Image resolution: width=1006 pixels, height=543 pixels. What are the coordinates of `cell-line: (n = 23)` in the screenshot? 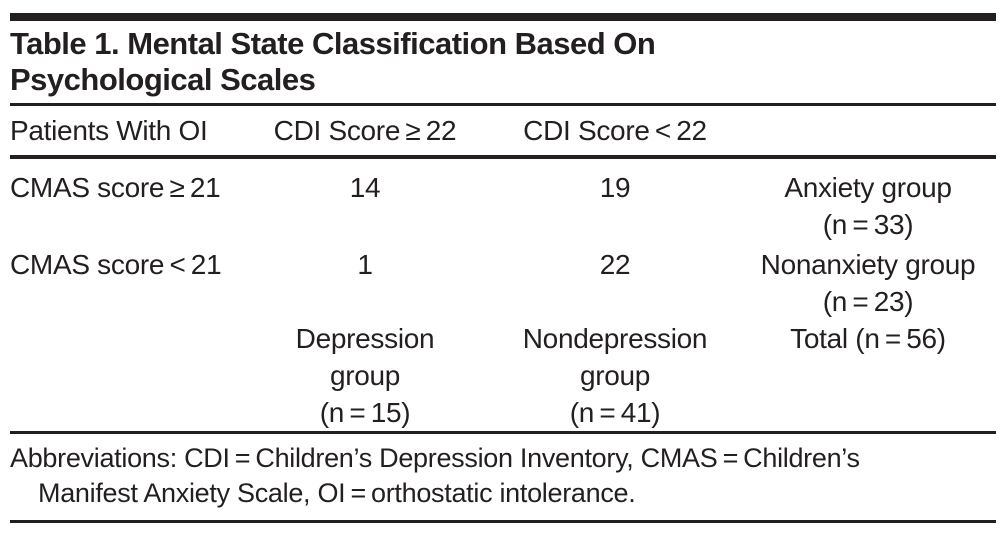 It's located at (868, 301).